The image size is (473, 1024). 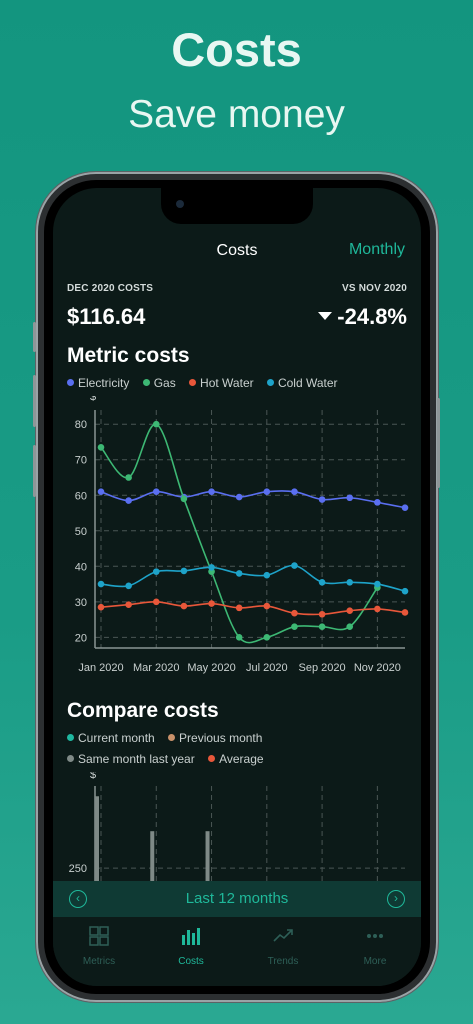 I want to click on chevron-right-icon: ›, so click(x=396, y=899).